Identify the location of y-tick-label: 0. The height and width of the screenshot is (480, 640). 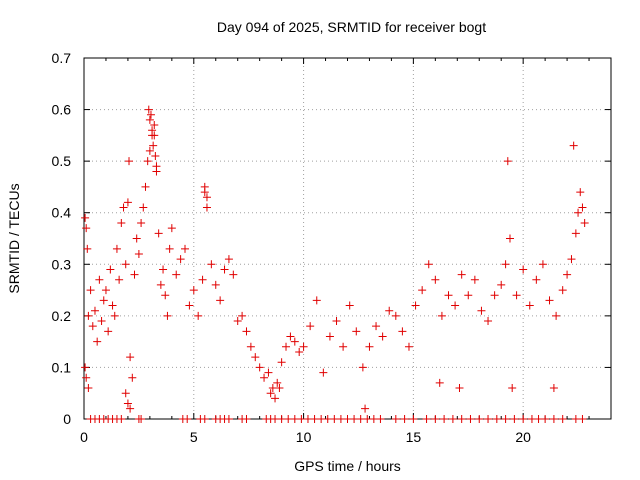
(67, 419).